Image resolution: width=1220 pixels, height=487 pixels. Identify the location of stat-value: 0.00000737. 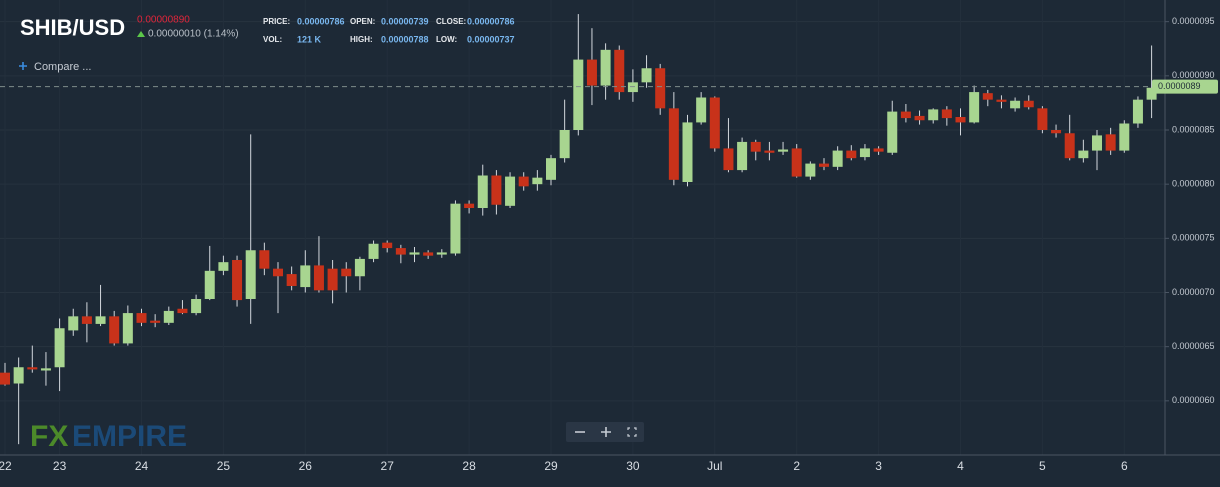
(491, 39).